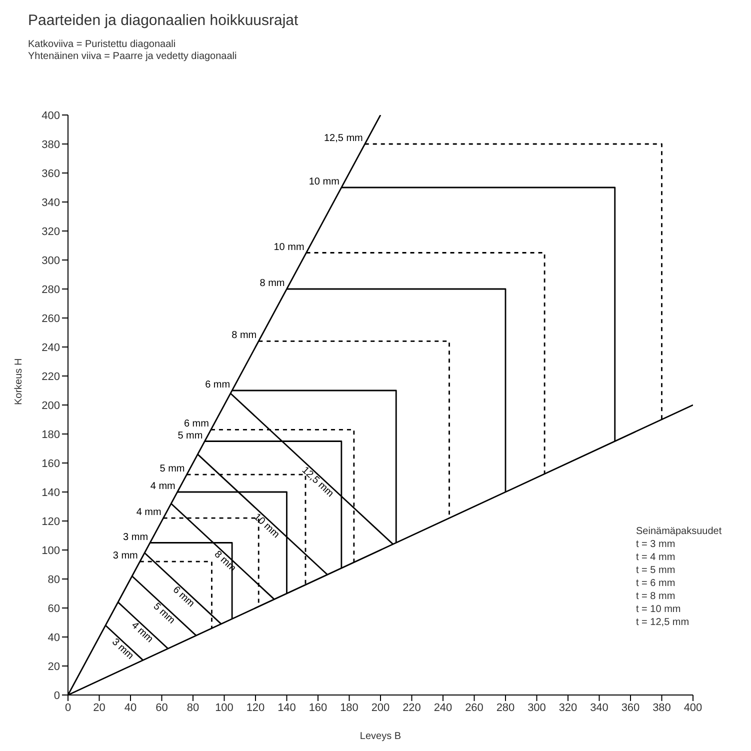 The image size is (751, 751). I want to click on y-tick-label: 140, so click(51, 492).